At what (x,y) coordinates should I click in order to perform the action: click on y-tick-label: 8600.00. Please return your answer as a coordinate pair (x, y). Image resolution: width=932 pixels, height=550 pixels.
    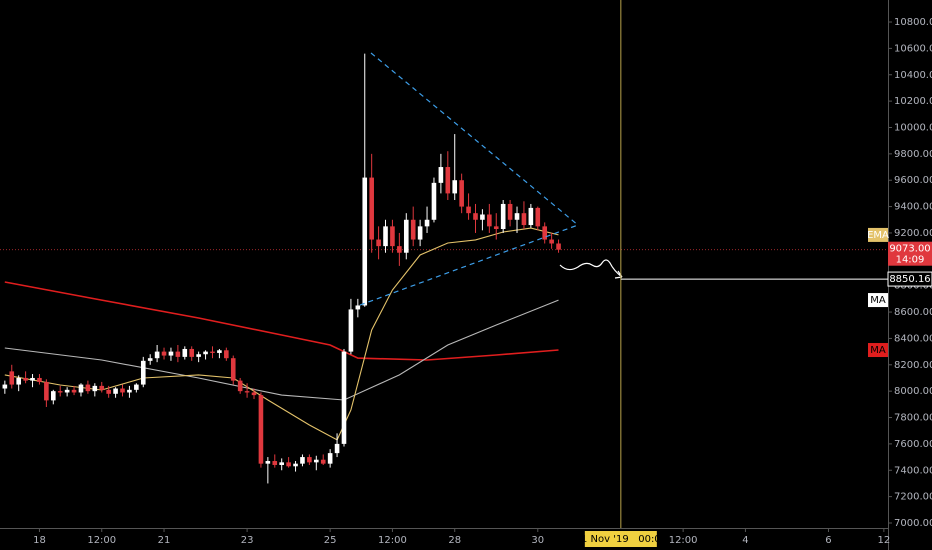
    Looking at the image, I should click on (913, 312).